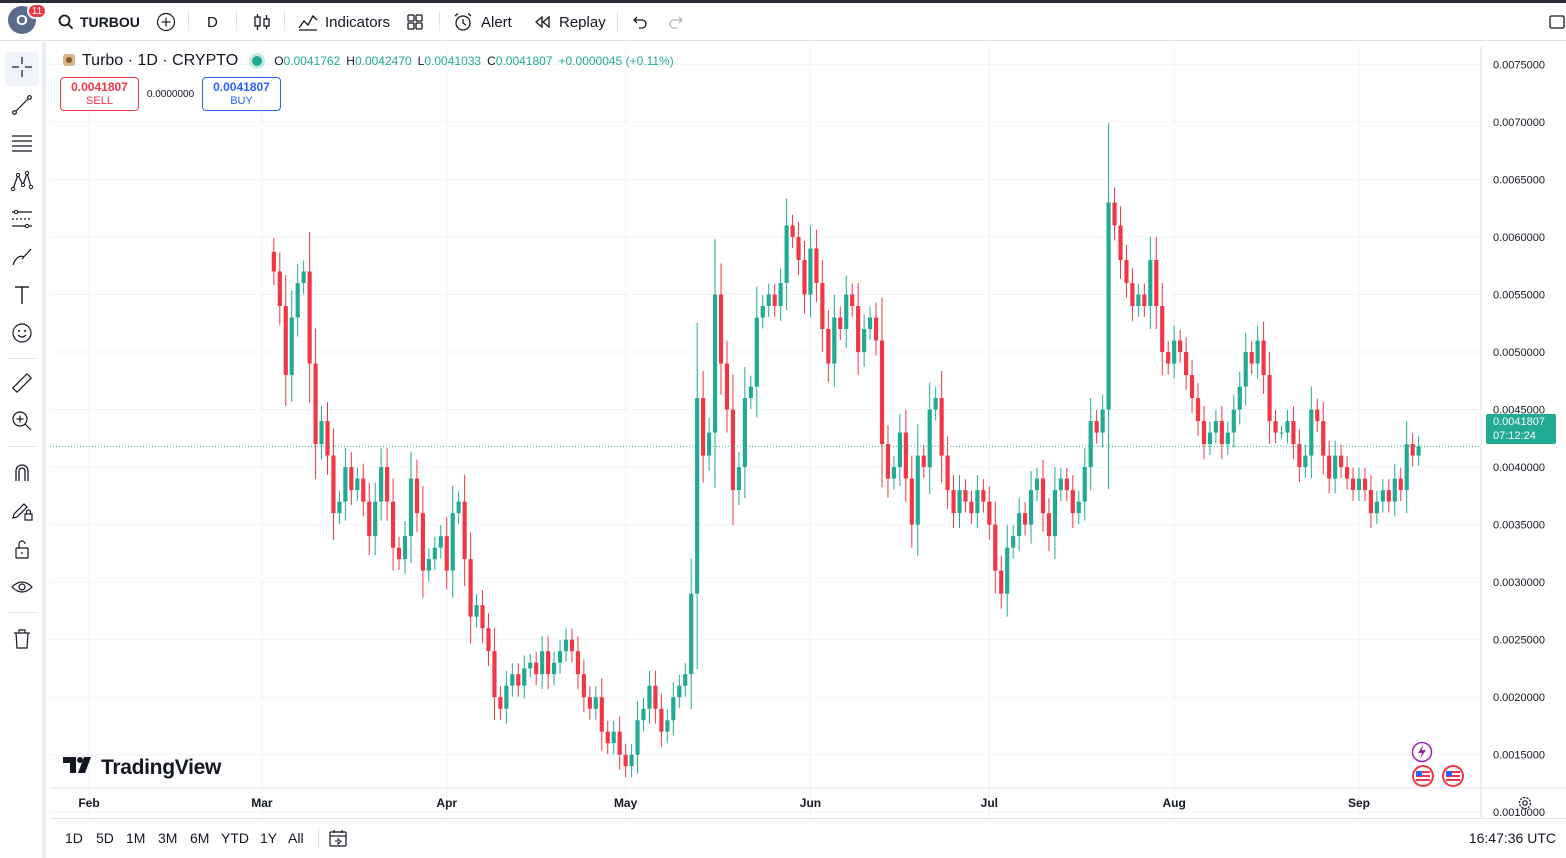 This screenshot has width=1566, height=858. I want to click on range-button-all: All, so click(296, 838).